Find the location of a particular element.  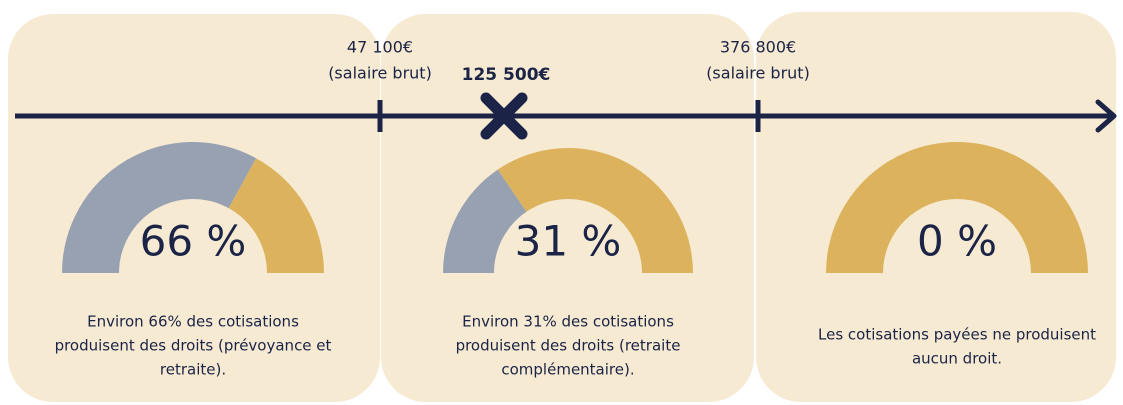

description: Environ 66% des cotisations is located at coordinates (193, 322).